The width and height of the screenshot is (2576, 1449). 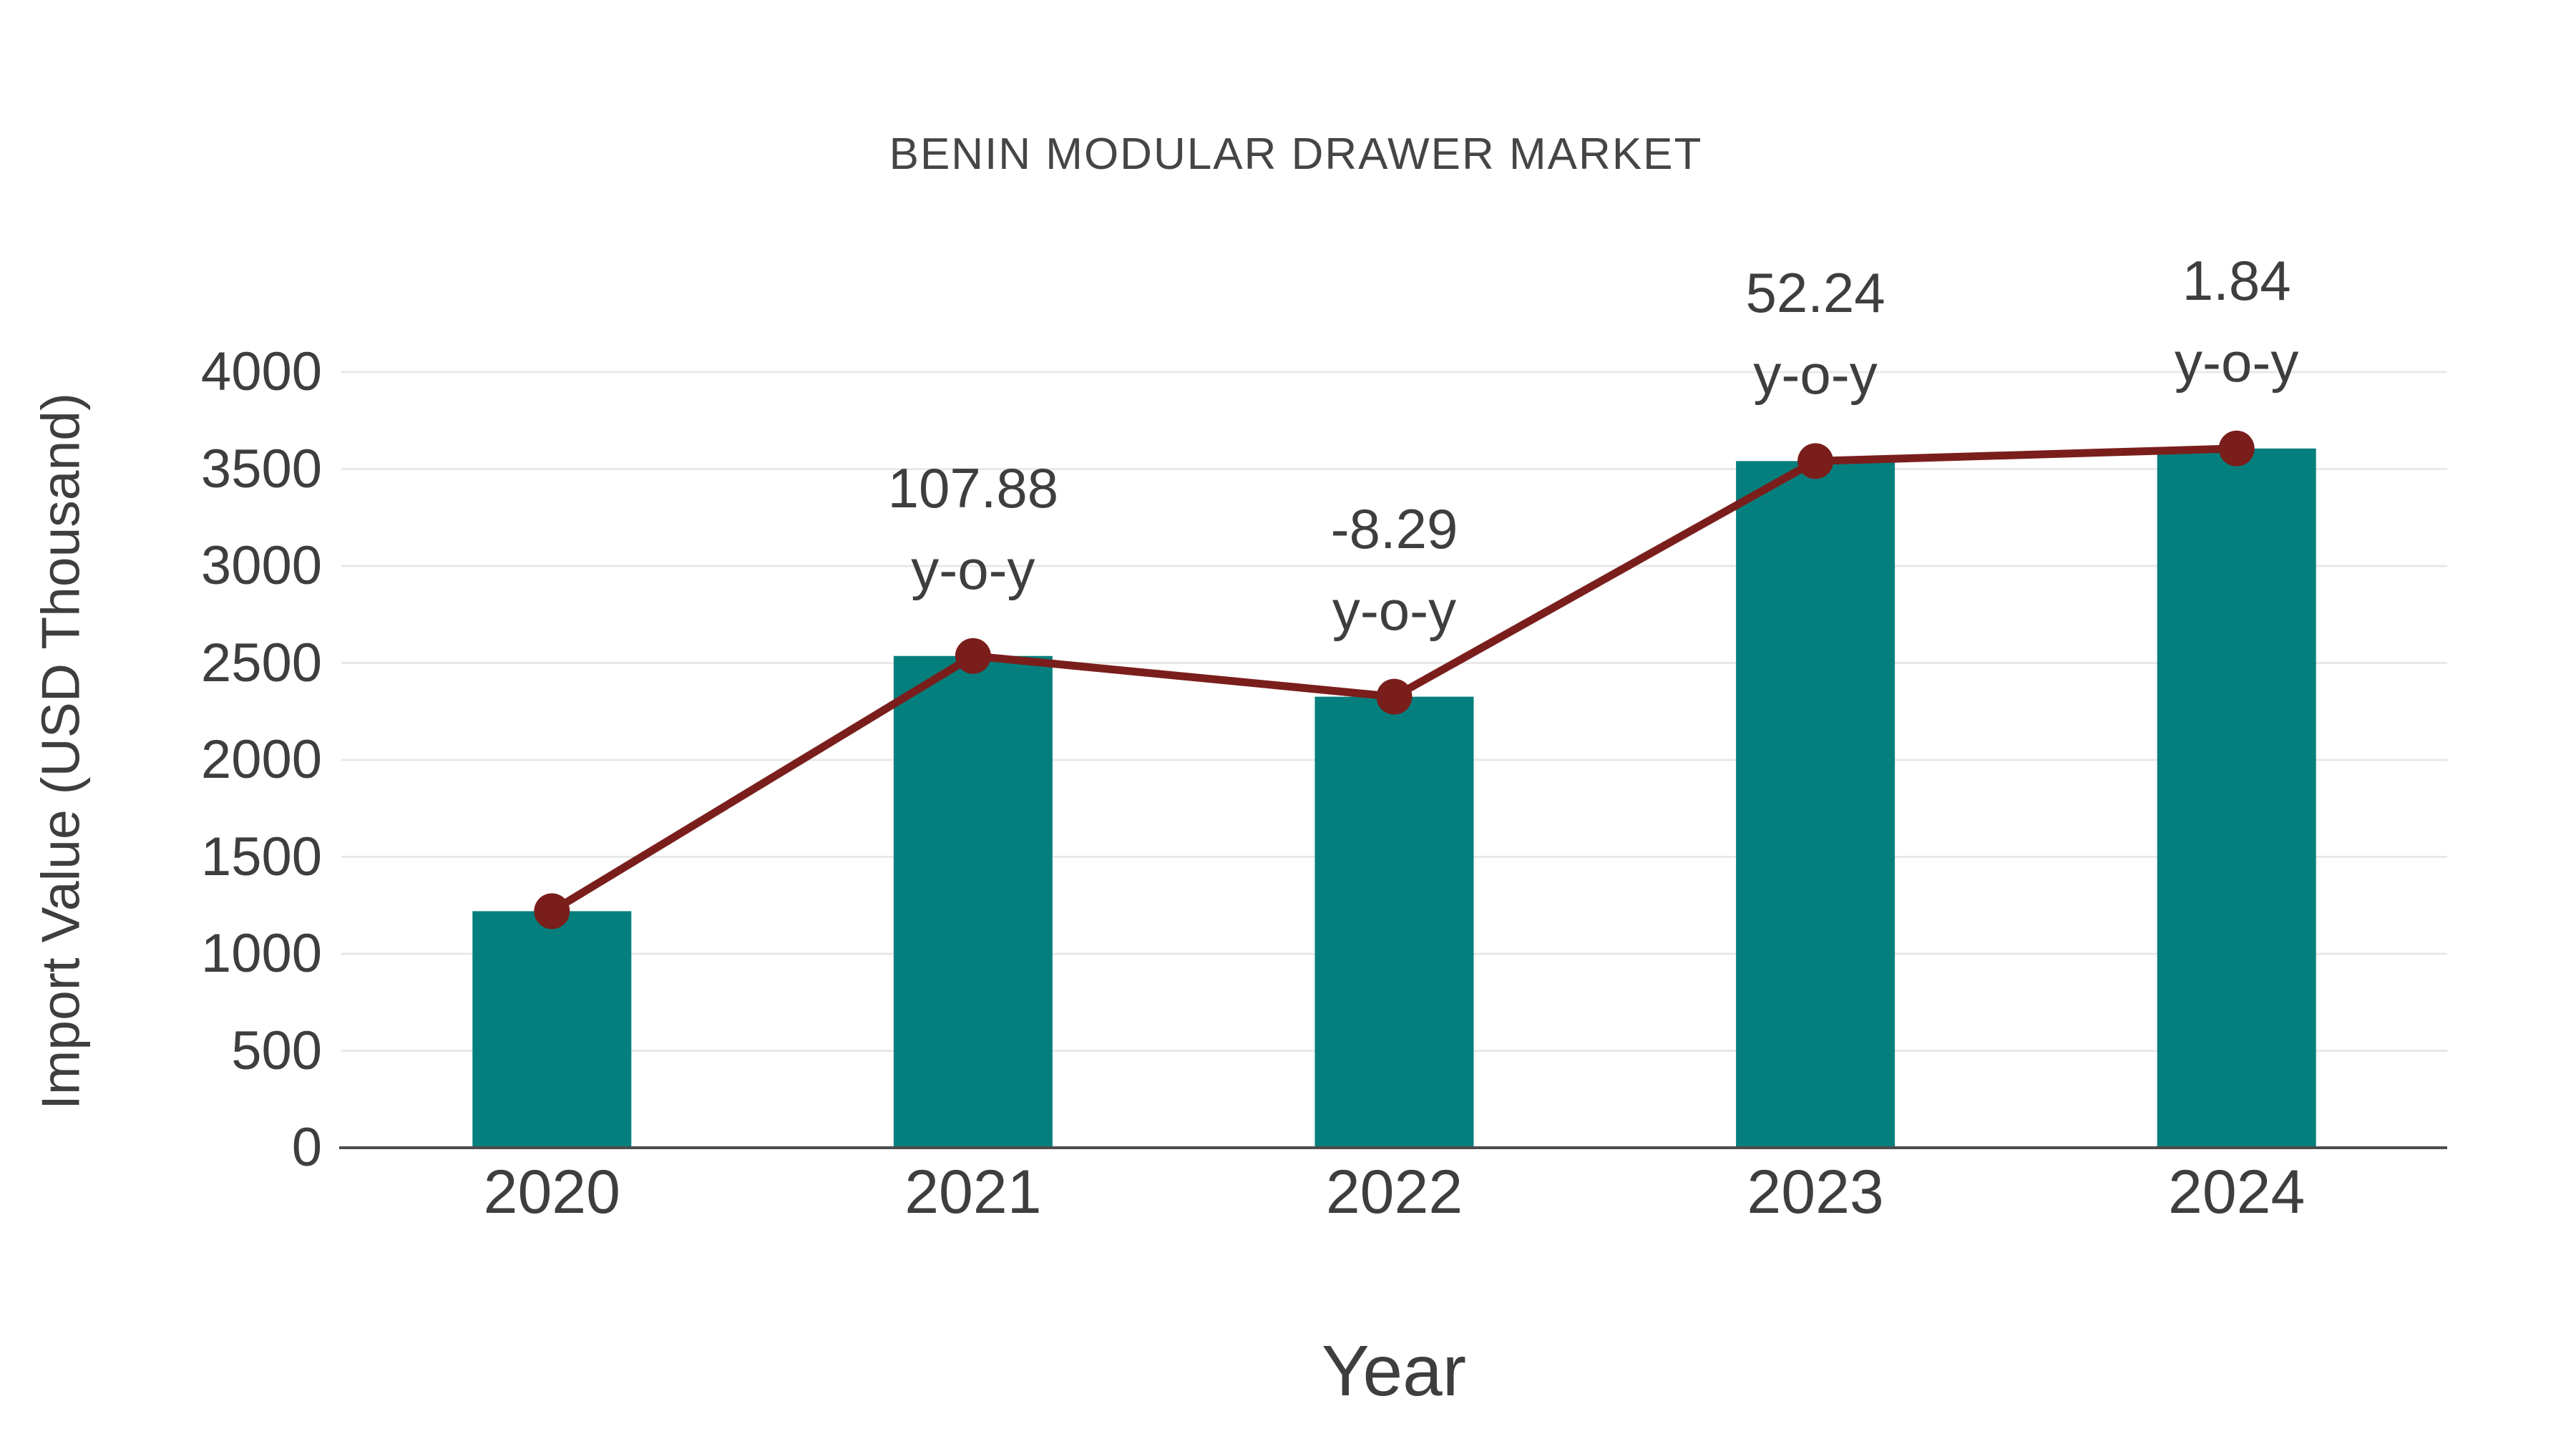 I want to click on bar-2020, so click(x=552, y=1029).